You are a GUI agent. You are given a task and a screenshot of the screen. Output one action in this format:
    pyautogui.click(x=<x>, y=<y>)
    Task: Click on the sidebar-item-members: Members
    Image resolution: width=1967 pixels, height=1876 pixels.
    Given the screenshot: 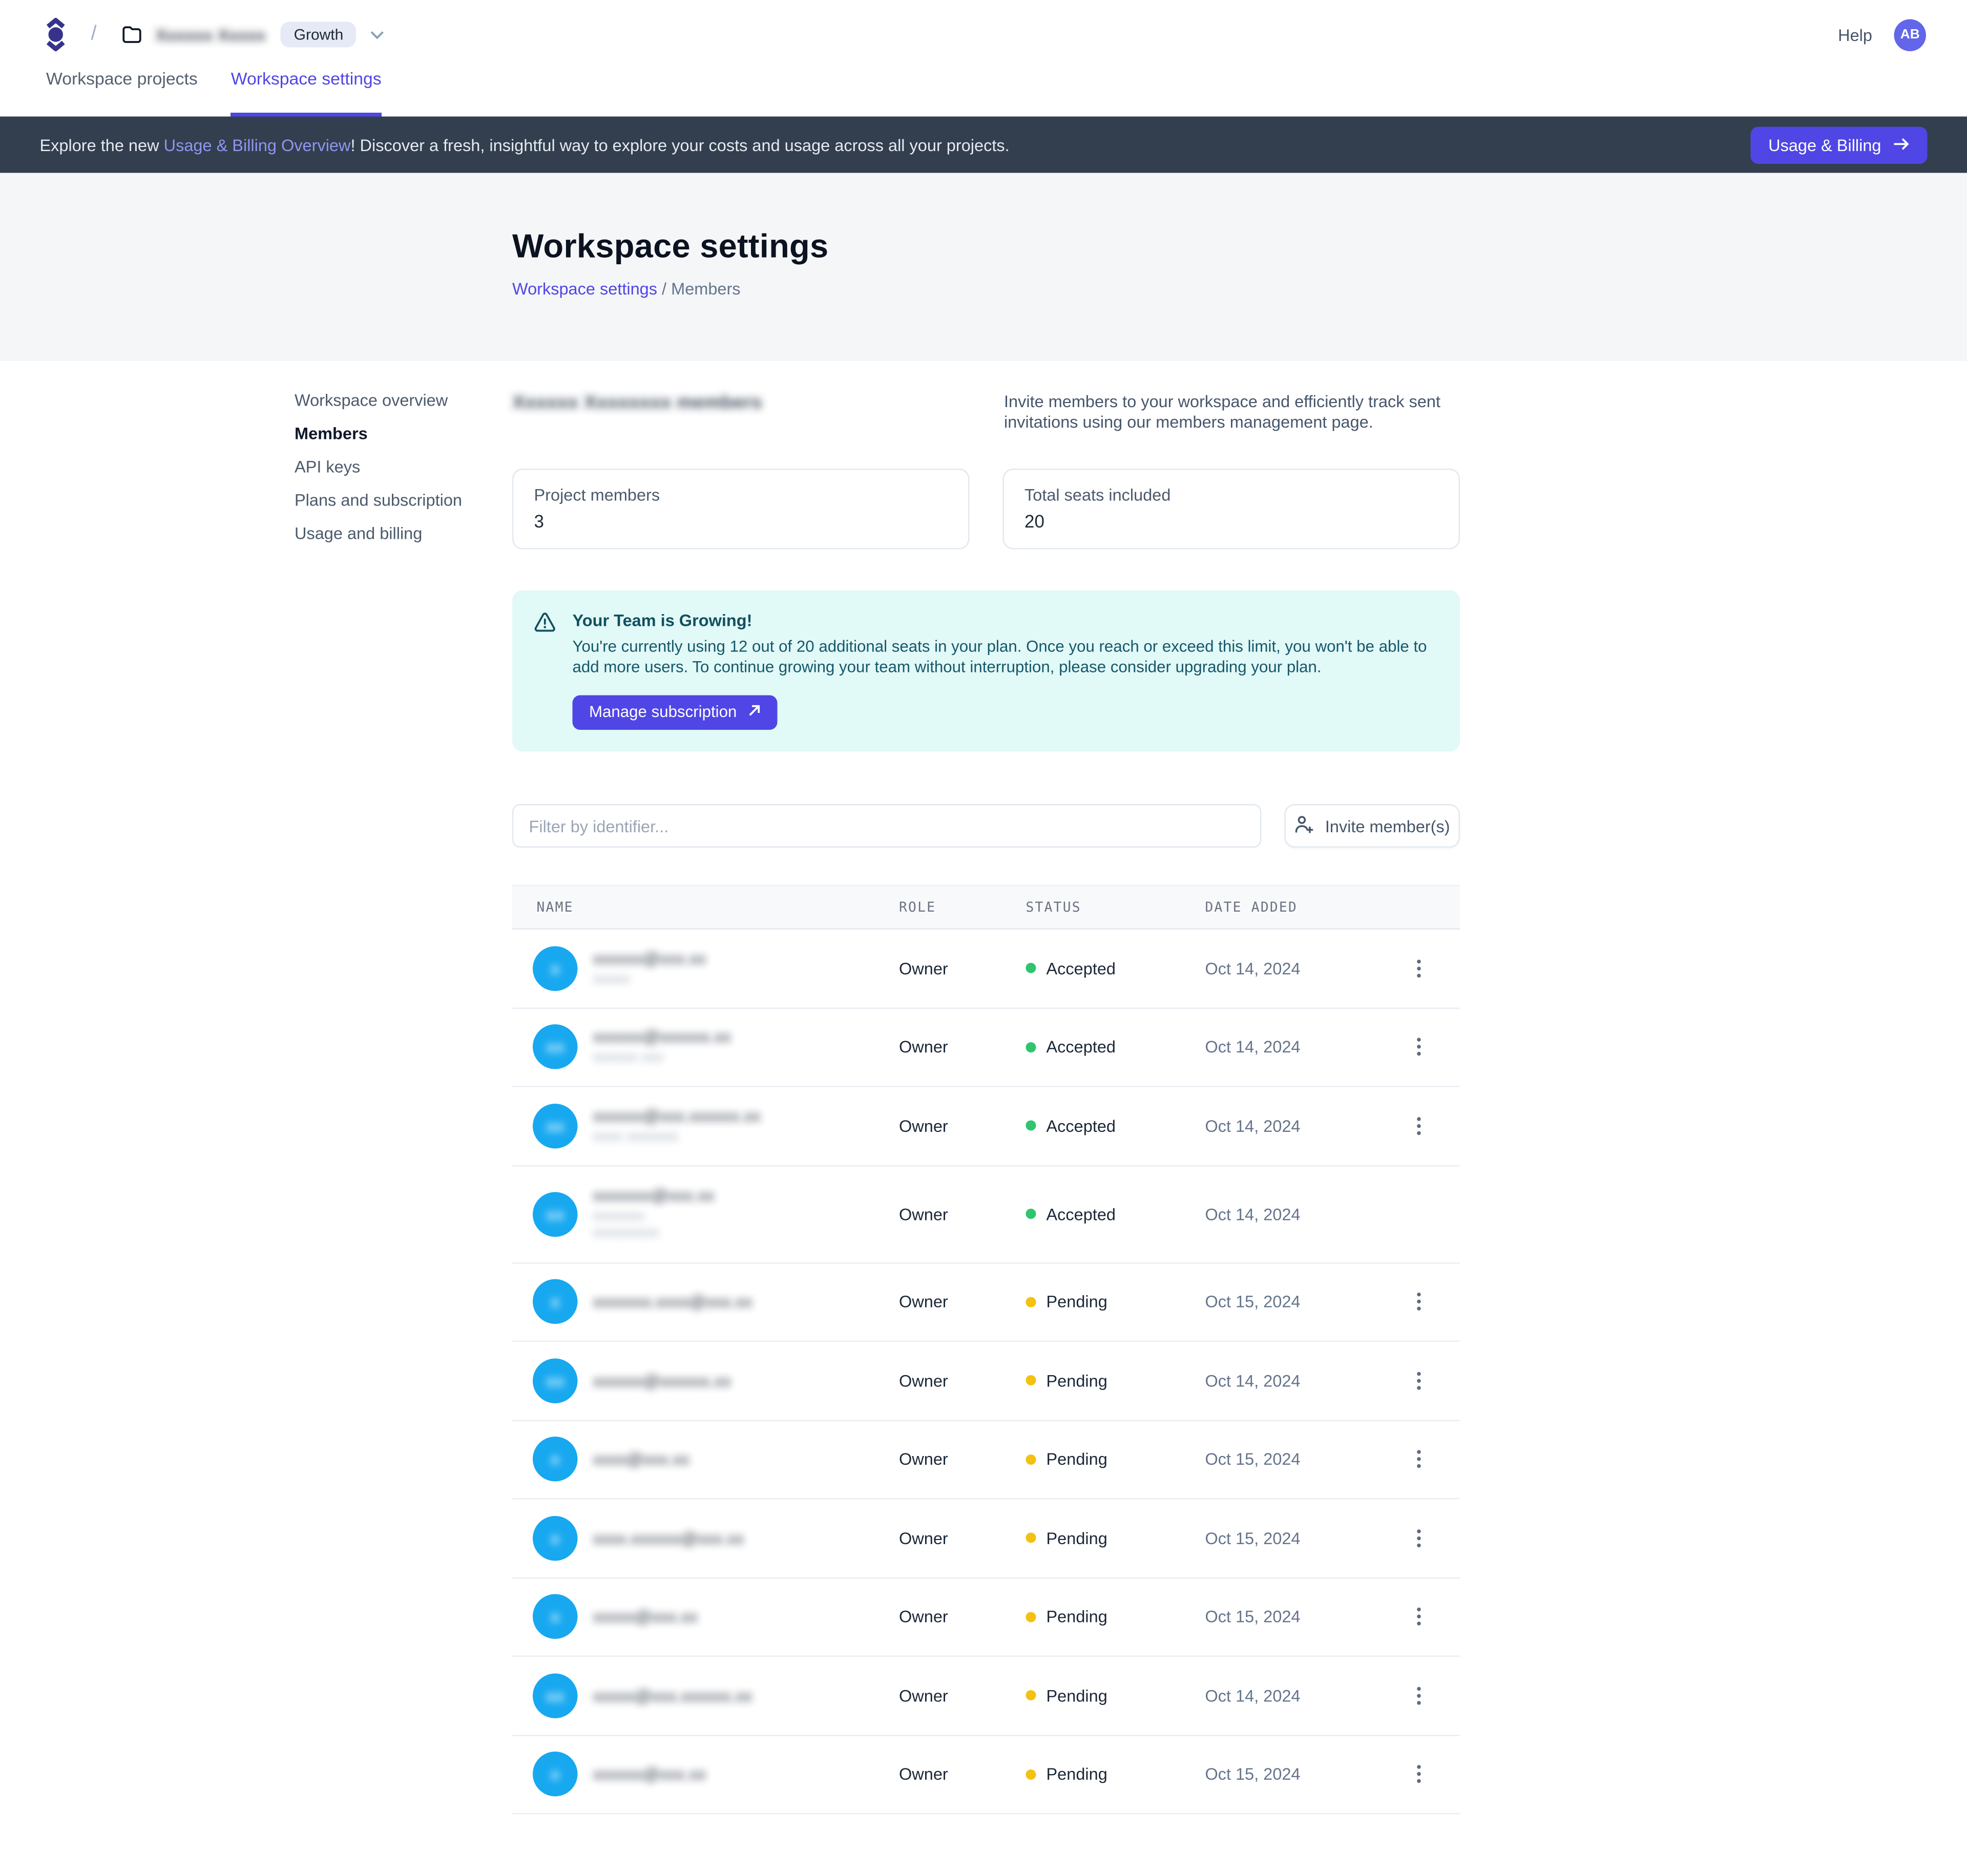 What is the action you would take?
    pyautogui.click(x=331, y=434)
    